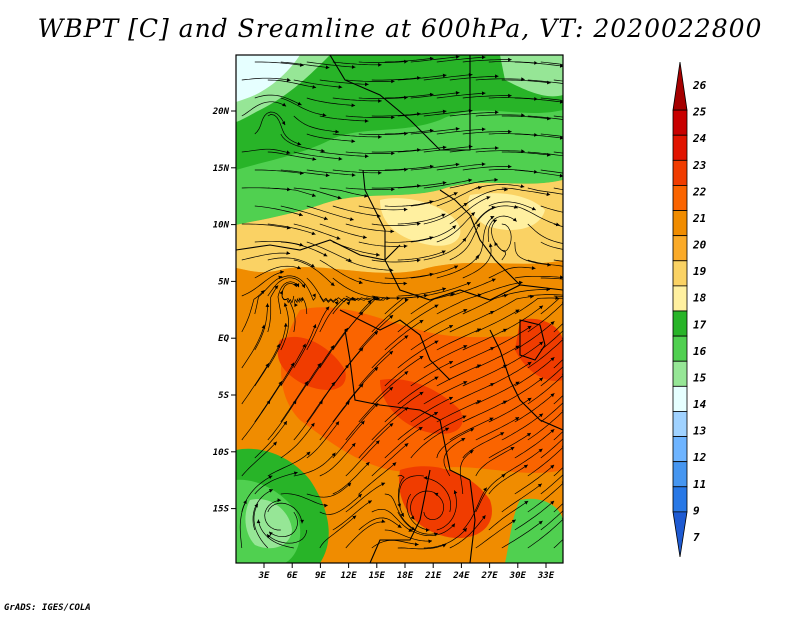  Describe the element at coordinates (699, 245) in the screenshot. I see `colorbar-label: 20` at that location.